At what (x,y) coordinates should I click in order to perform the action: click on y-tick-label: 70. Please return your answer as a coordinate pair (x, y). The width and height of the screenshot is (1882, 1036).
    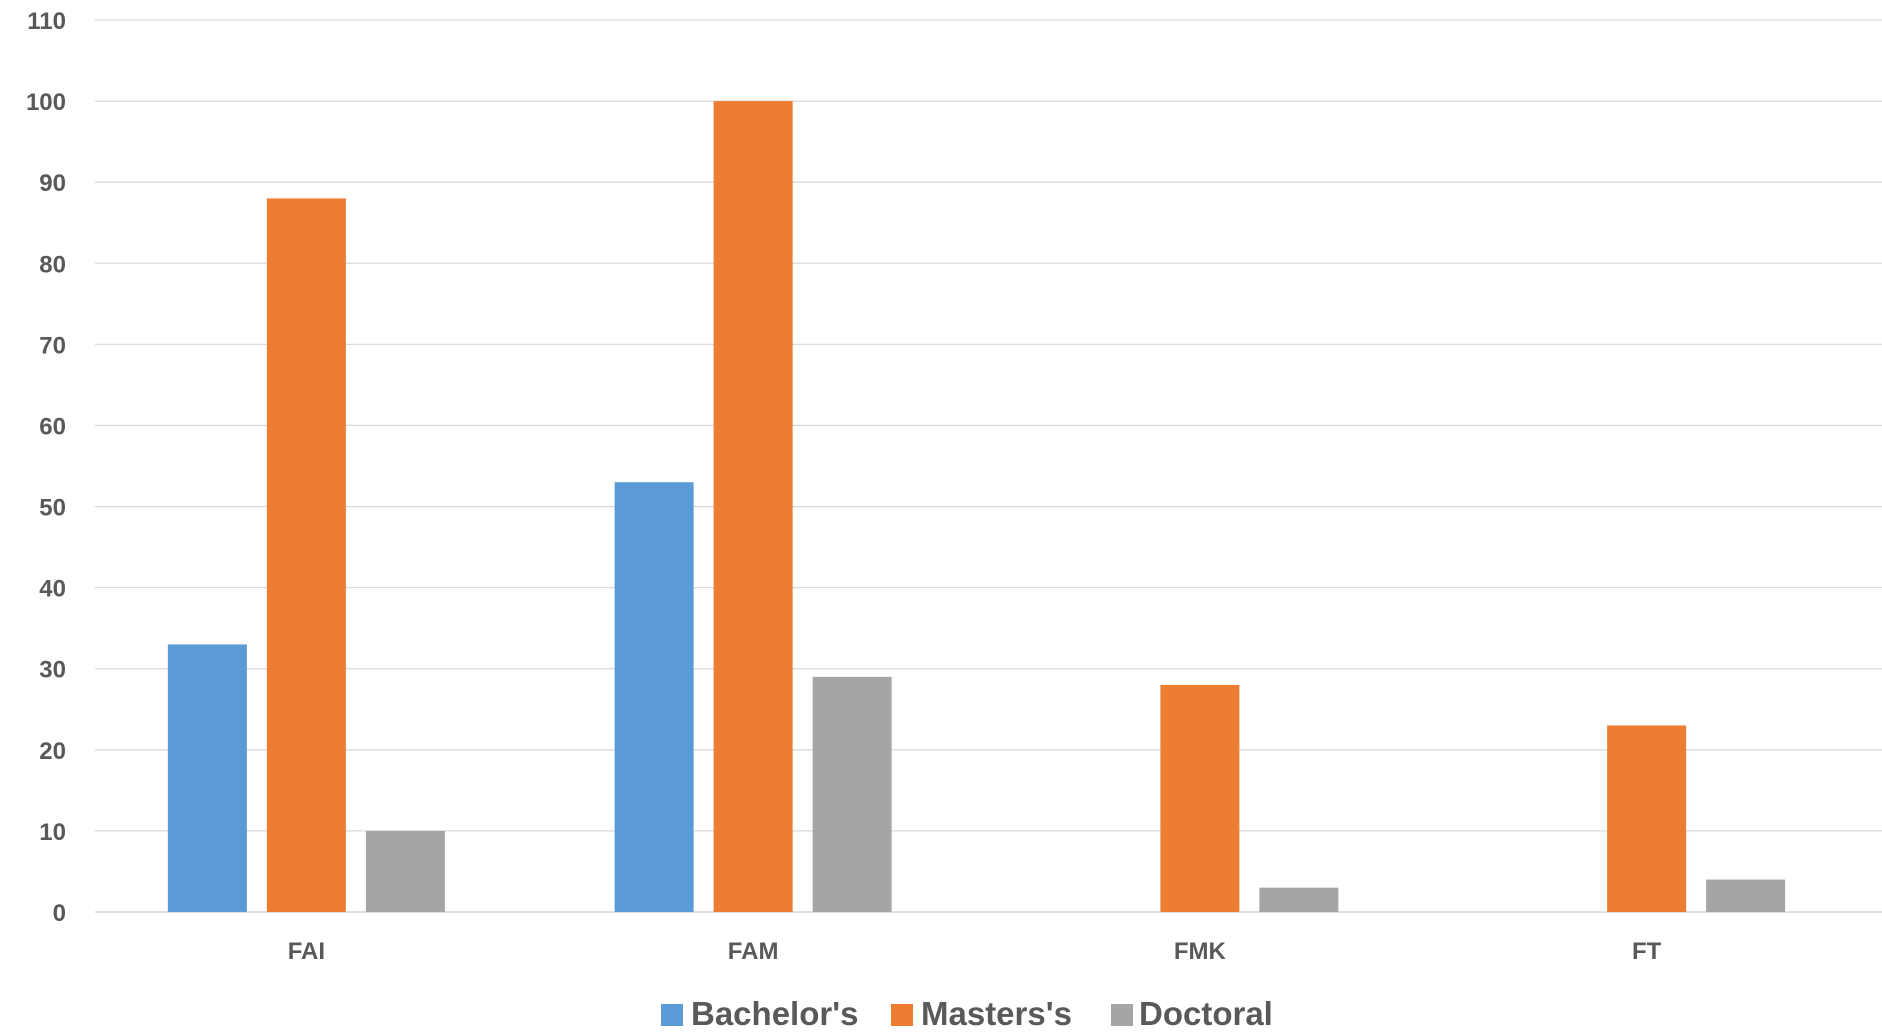
    Looking at the image, I should click on (52, 345).